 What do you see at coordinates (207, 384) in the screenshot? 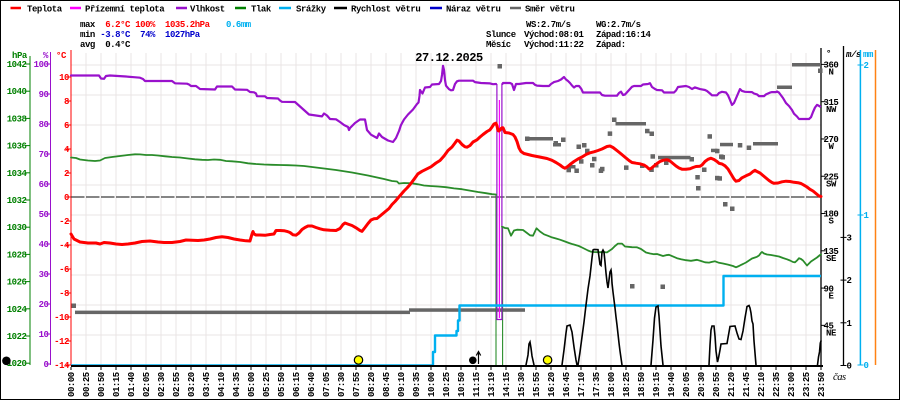
I see `svg-text: 03:45` at bounding box center [207, 384].